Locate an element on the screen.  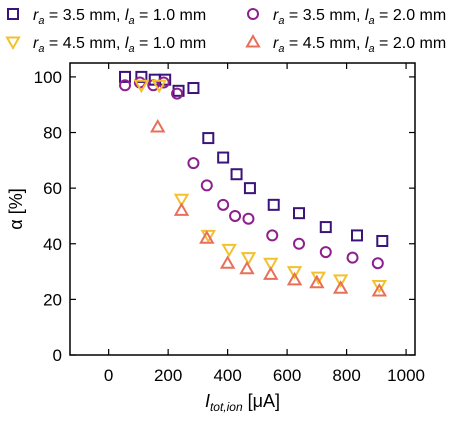
y-tick-label: 0 is located at coordinates (57, 355).